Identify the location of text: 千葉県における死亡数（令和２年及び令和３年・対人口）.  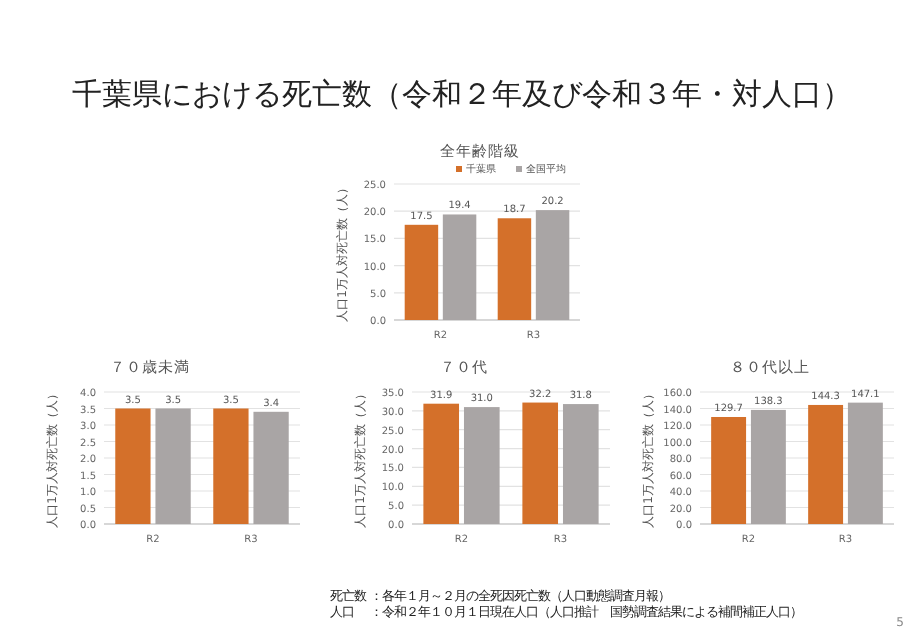
(462, 94).